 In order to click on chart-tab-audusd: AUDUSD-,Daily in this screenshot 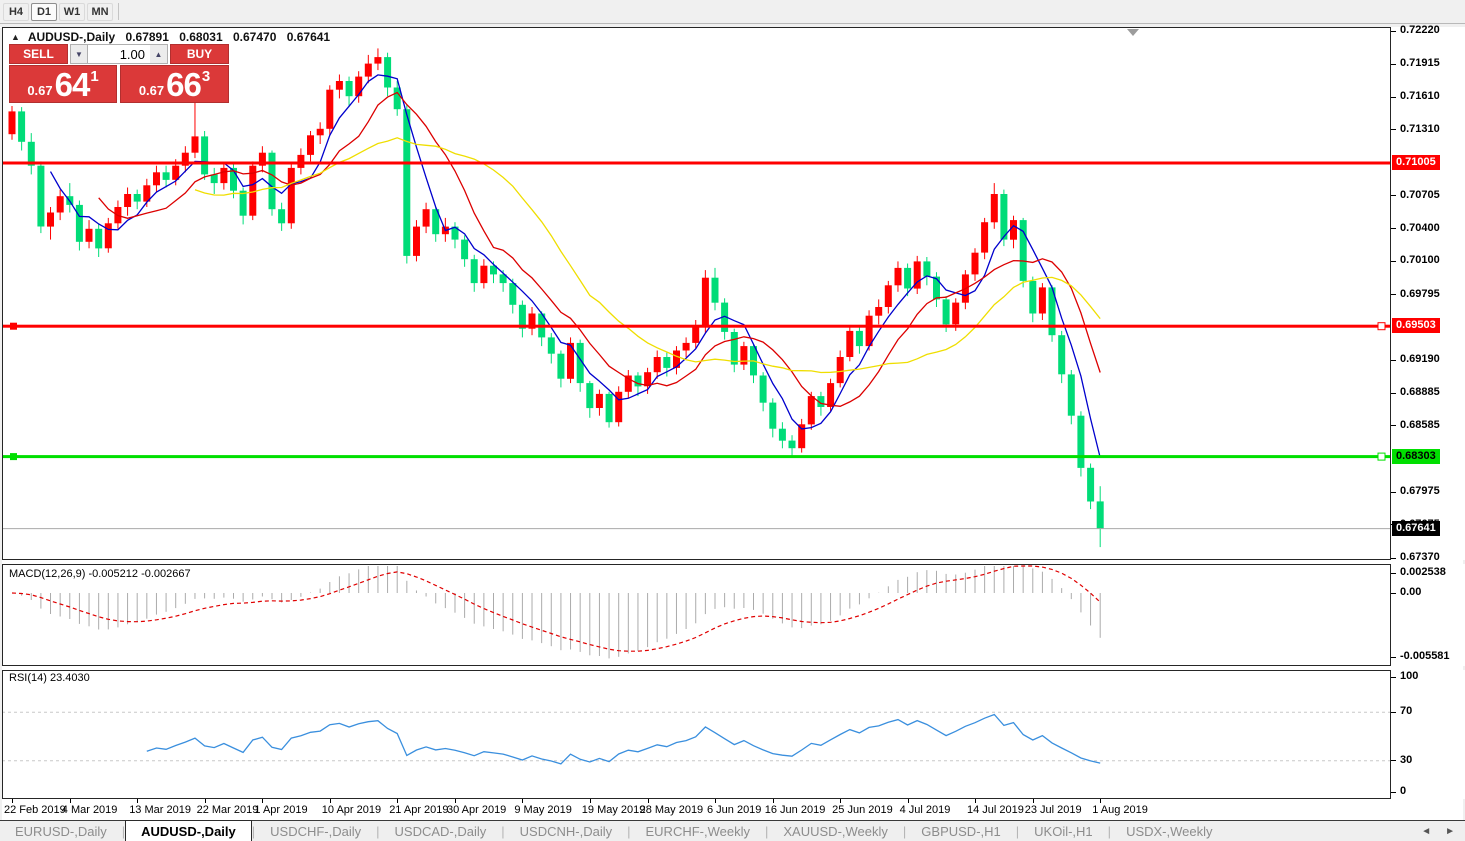, I will do `click(188, 830)`.